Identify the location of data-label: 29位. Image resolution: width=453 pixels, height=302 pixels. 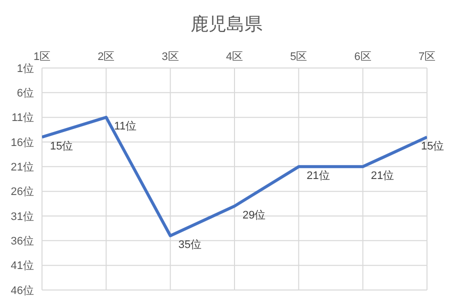
(254, 215).